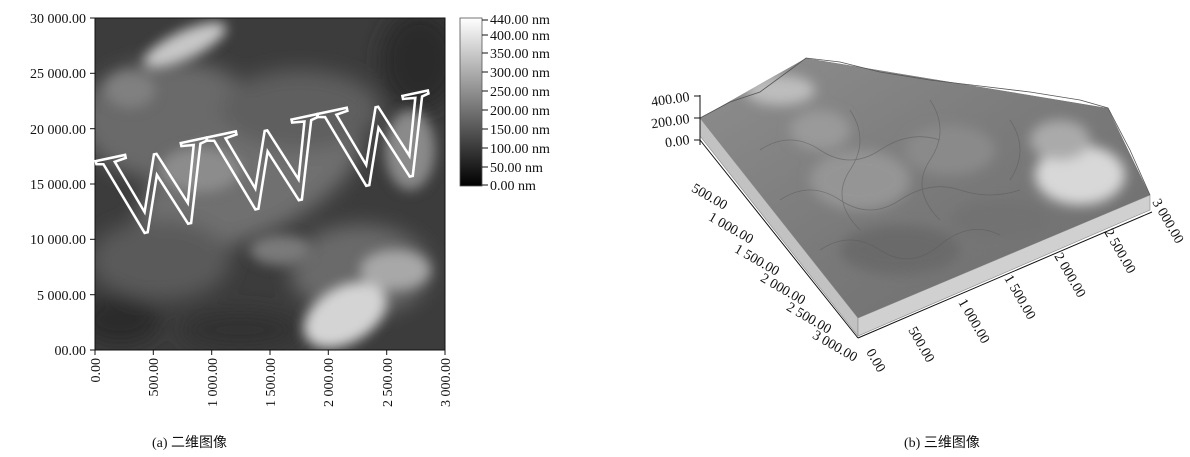 This screenshot has width=1190, height=457. What do you see at coordinates (520, 20) in the screenshot?
I see `colorbar-tick-label: 440.00 nm` at bounding box center [520, 20].